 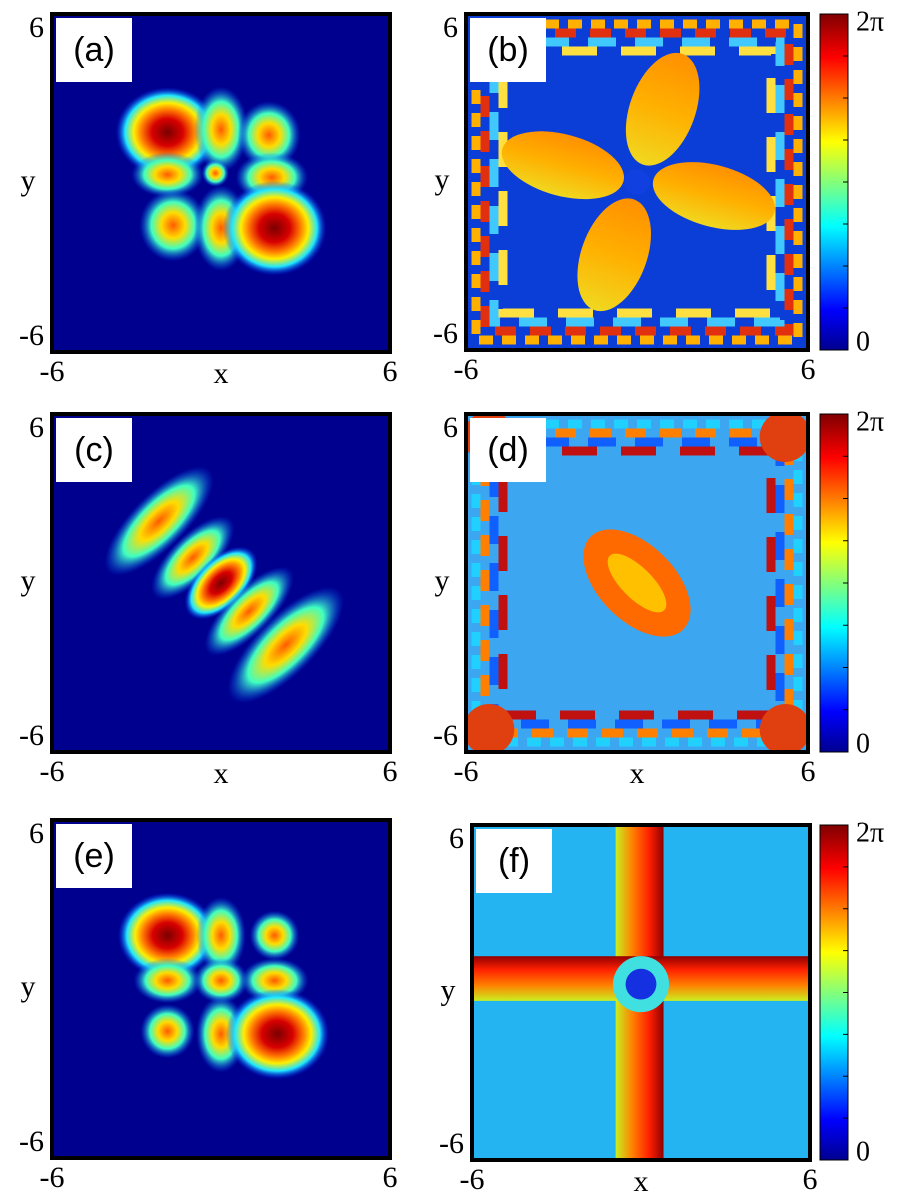 I want to click on panel-label: (d), so click(x=508, y=450).